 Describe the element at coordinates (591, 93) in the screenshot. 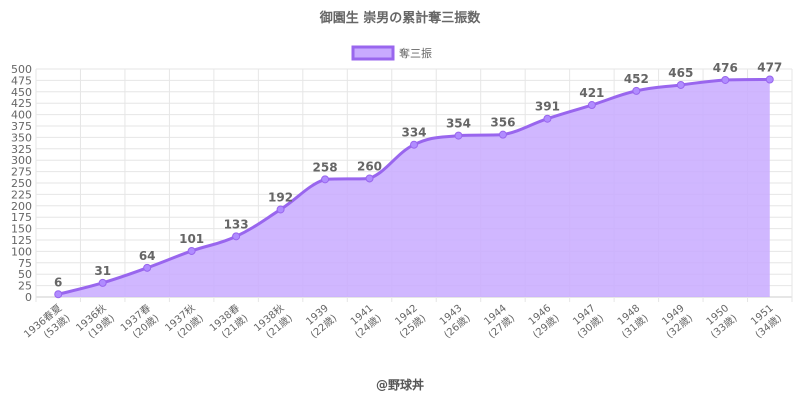

I see `data-label: 421` at that location.